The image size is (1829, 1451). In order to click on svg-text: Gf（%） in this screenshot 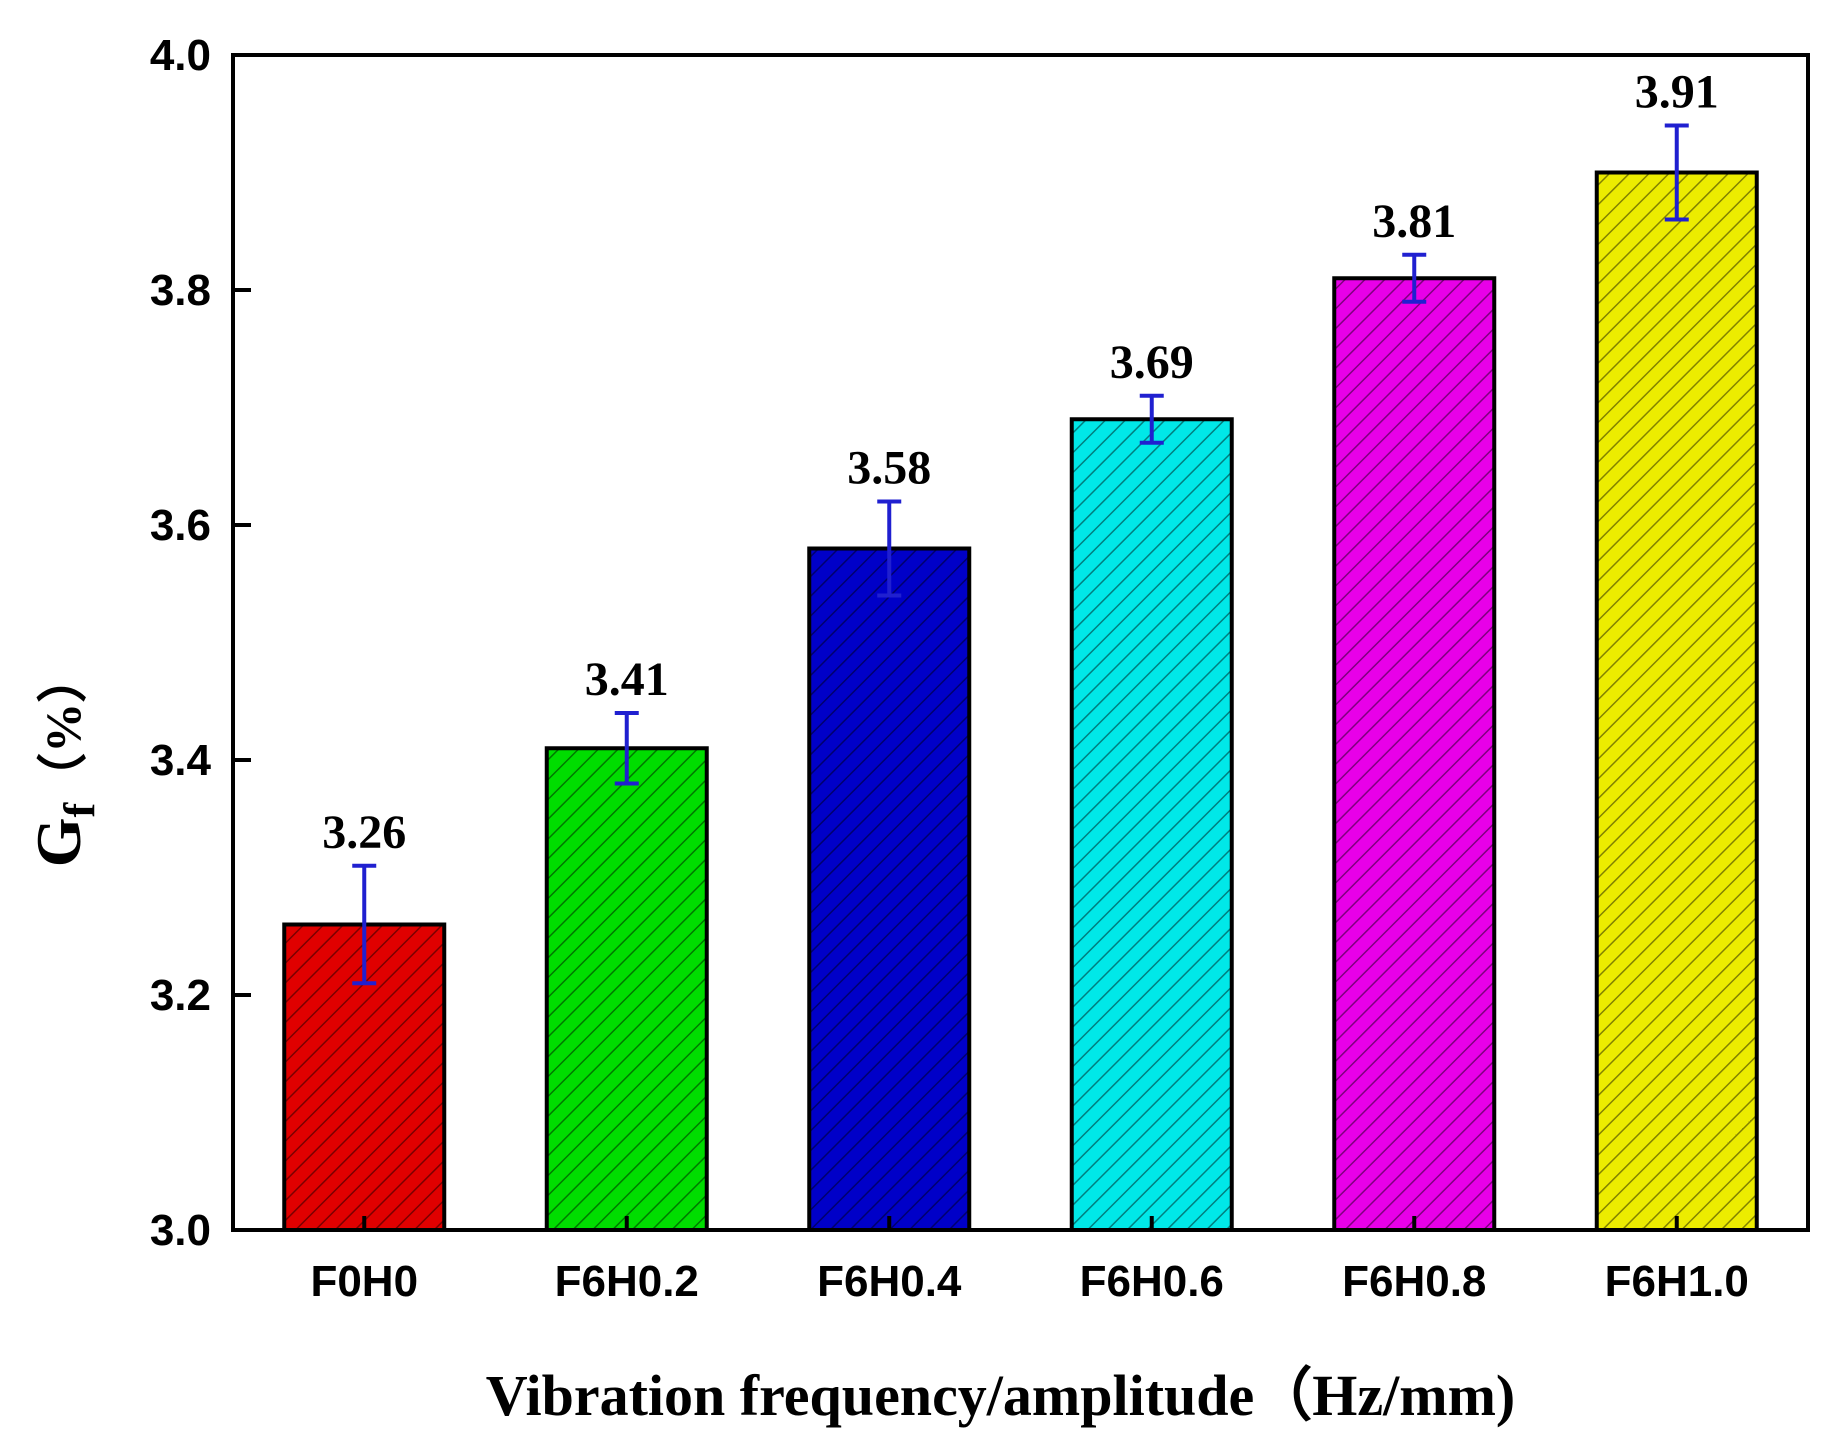, I will do `click(63, 760)`.